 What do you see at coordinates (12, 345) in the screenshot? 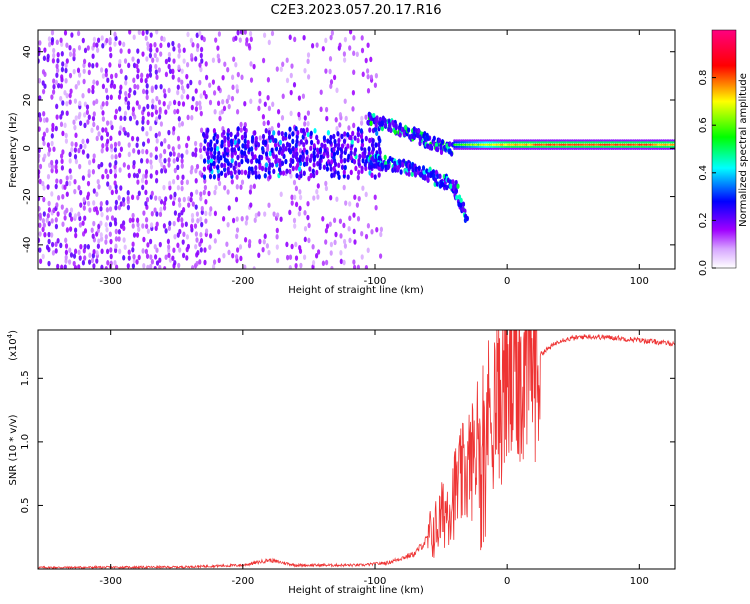
I see `svg-text: (x104)` at bounding box center [12, 345].